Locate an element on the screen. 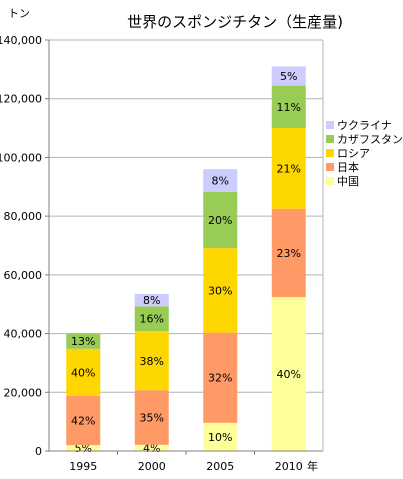 This screenshot has width=403, height=479. segment-percent-label: 42% is located at coordinates (83, 420).